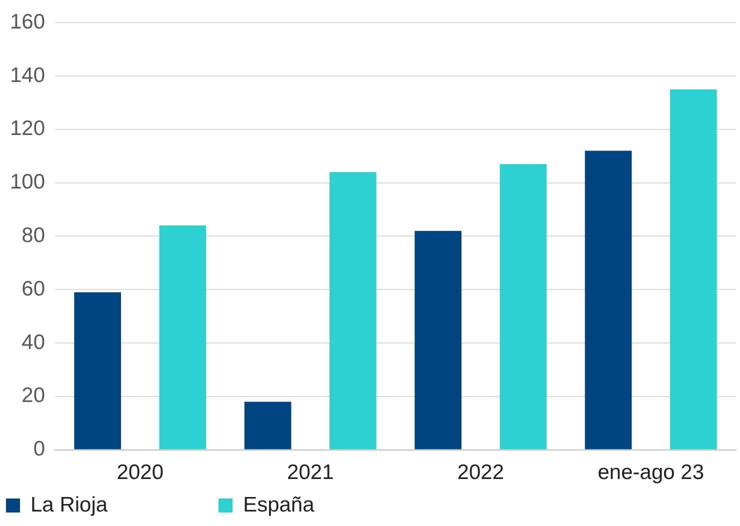 This screenshot has height=526, width=740. What do you see at coordinates (34, 396) in the screenshot?
I see `y-tick-label: 20` at bounding box center [34, 396].